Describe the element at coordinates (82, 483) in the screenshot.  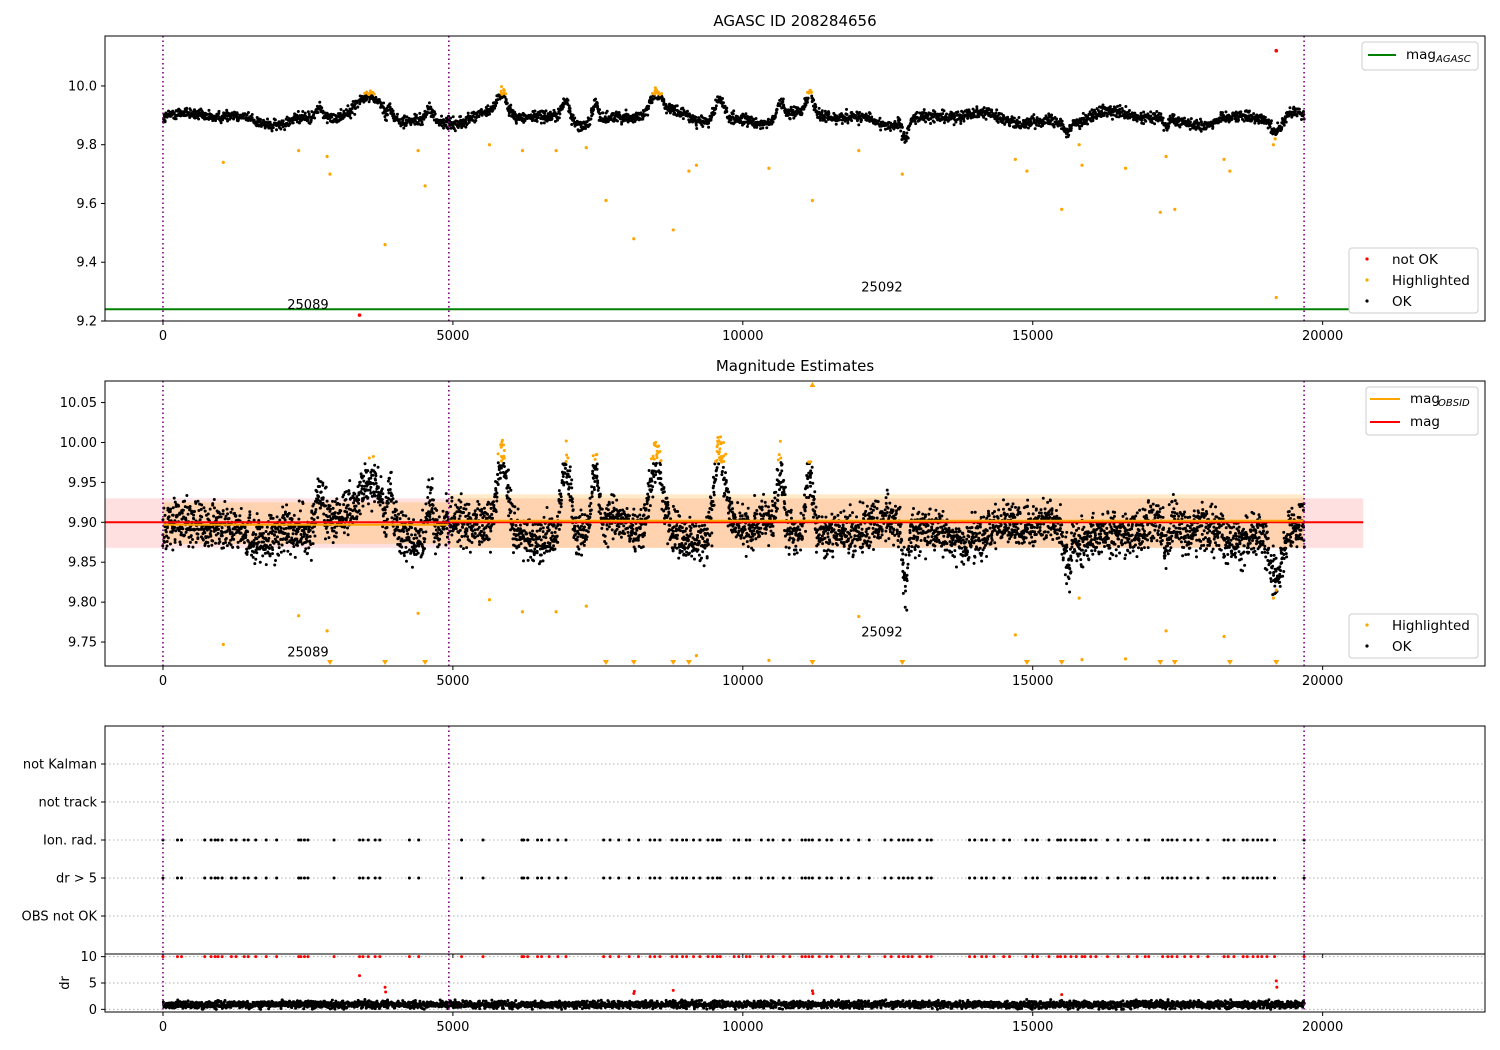
I see `y-tick-label: 9.95` at that location.